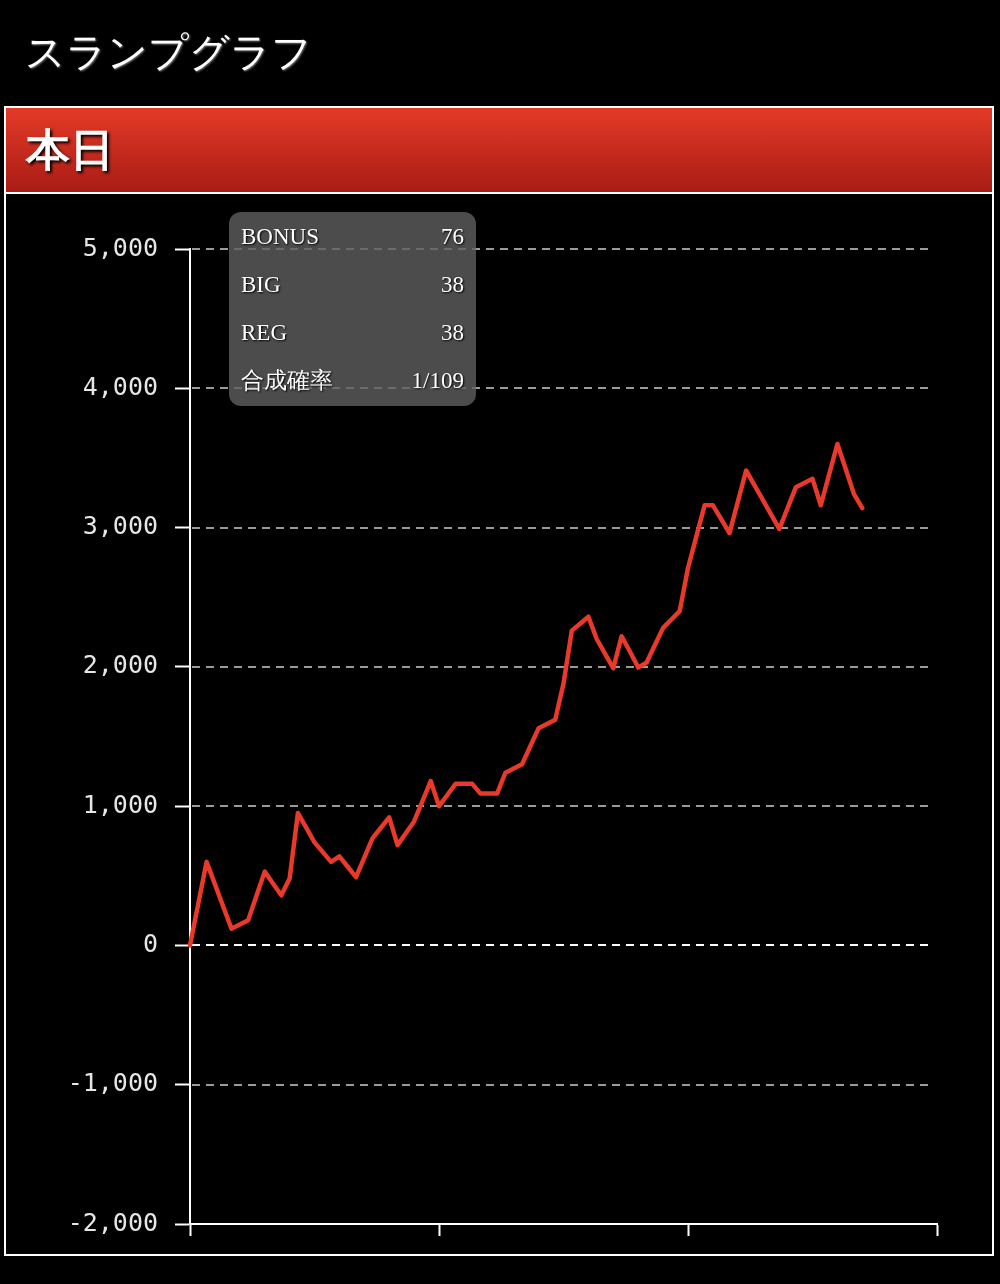 This screenshot has height=1284, width=1000. Describe the element at coordinates (120, 526) in the screenshot. I see `y-tick-label: 3,000` at that location.